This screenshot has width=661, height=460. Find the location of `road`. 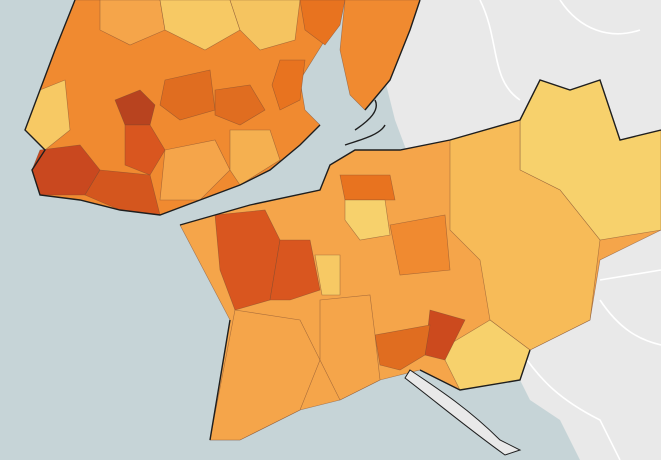

road is located at coordinates (570, 404).